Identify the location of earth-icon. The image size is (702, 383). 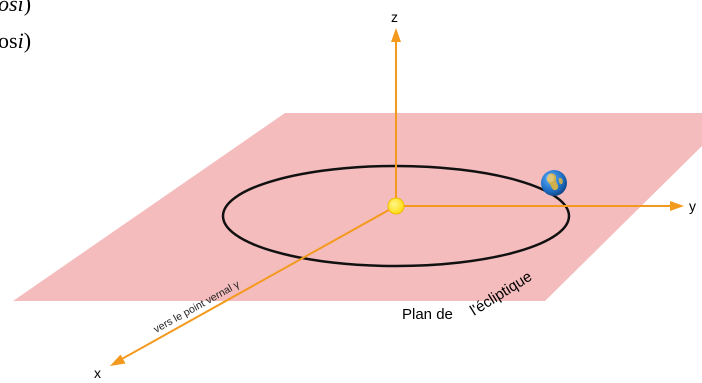
(554, 183).